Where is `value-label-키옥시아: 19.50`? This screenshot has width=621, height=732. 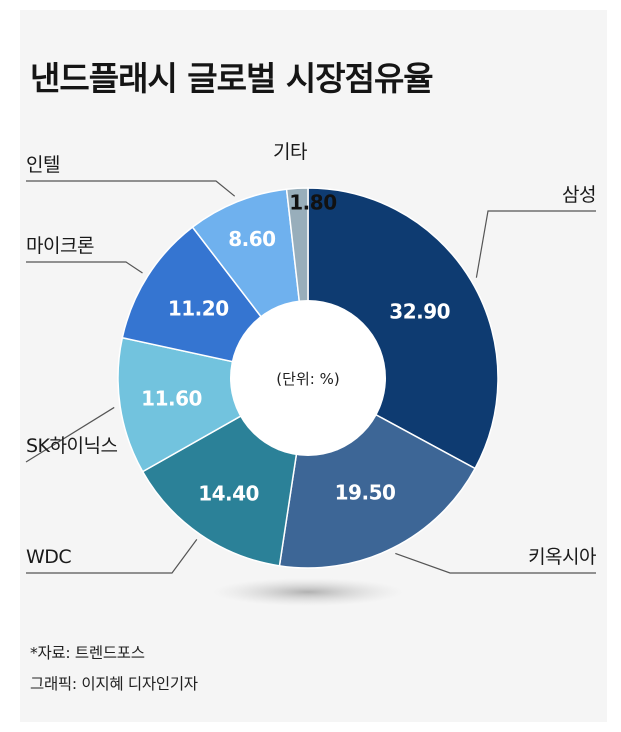
value-label-키옥시아: 19.50 is located at coordinates (365, 493).